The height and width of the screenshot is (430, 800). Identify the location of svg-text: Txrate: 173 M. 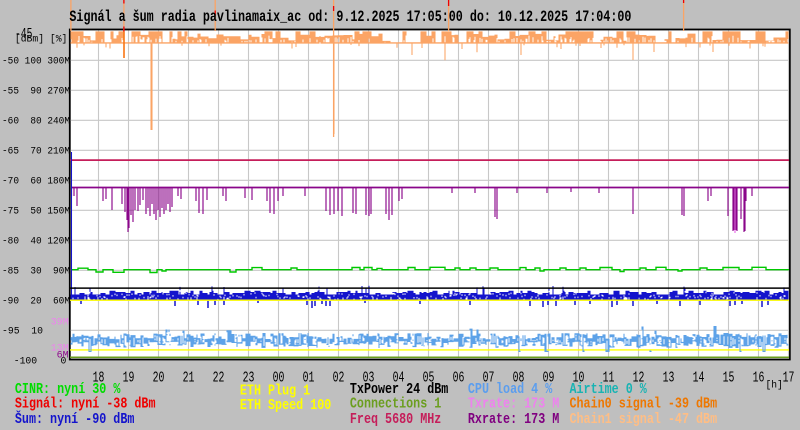
(513, 404).